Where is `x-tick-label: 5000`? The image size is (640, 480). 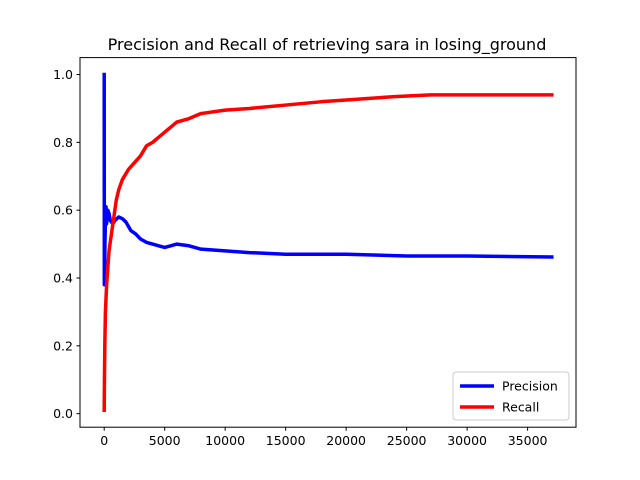 x-tick-label: 5000 is located at coordinates (165, 440).